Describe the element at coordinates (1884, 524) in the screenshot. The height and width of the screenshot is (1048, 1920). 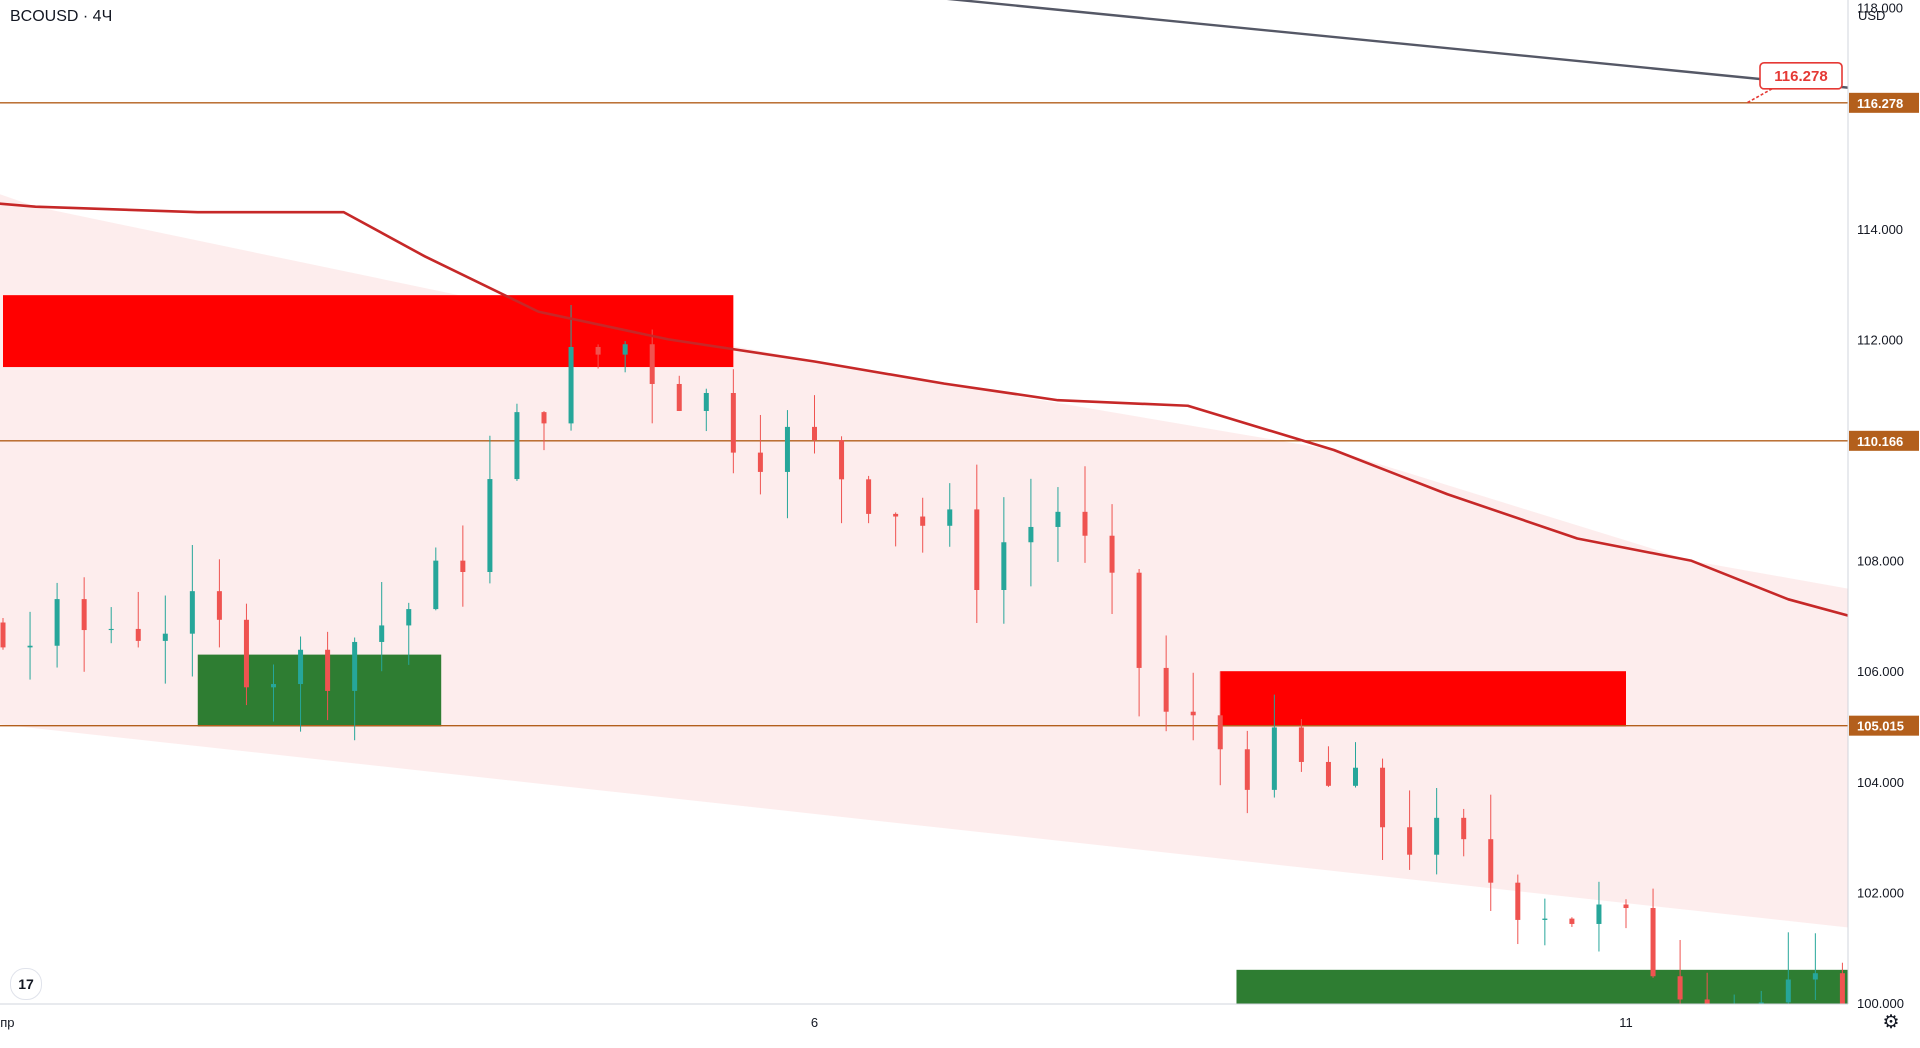
I see `price-axis-bg` at that location.